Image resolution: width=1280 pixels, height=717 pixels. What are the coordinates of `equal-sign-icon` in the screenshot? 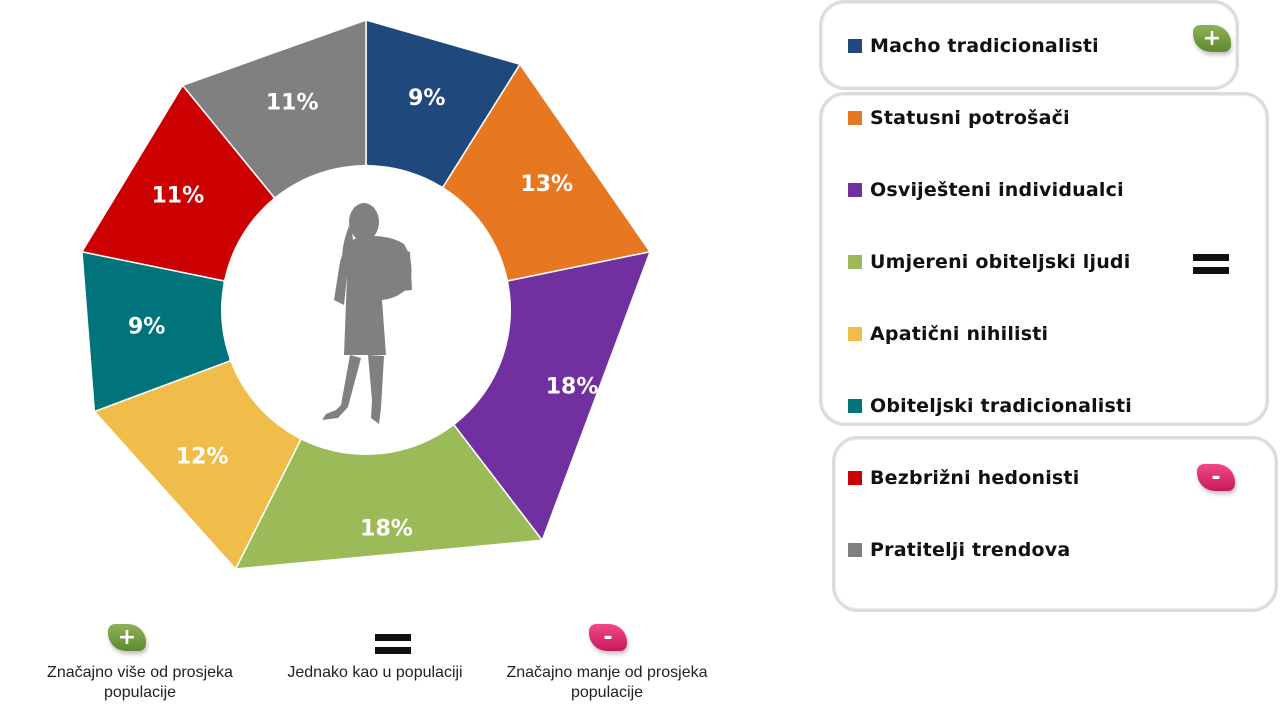 It's located at (1211, 267).